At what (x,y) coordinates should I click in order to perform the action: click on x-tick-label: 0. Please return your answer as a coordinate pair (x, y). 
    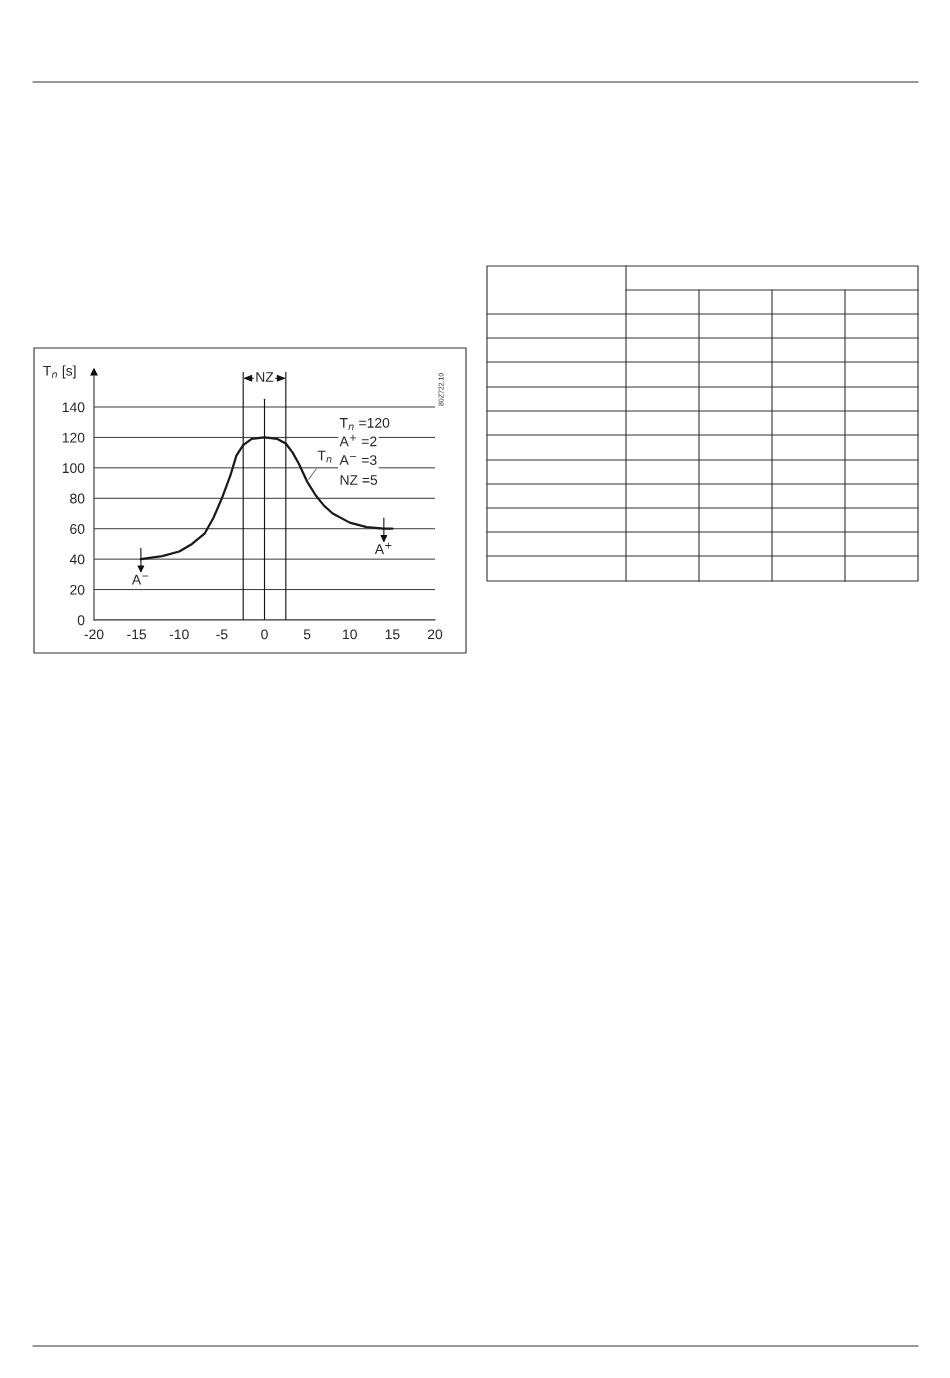
    Looking at the image, I should click on (264, 634).